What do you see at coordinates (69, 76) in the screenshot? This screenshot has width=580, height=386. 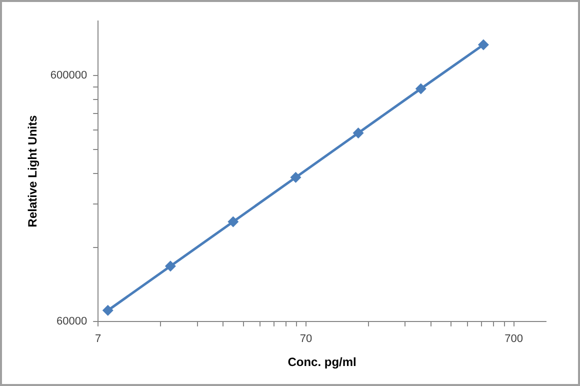 I see `y-tick-label: 600000` at bounding box center [69, 76].